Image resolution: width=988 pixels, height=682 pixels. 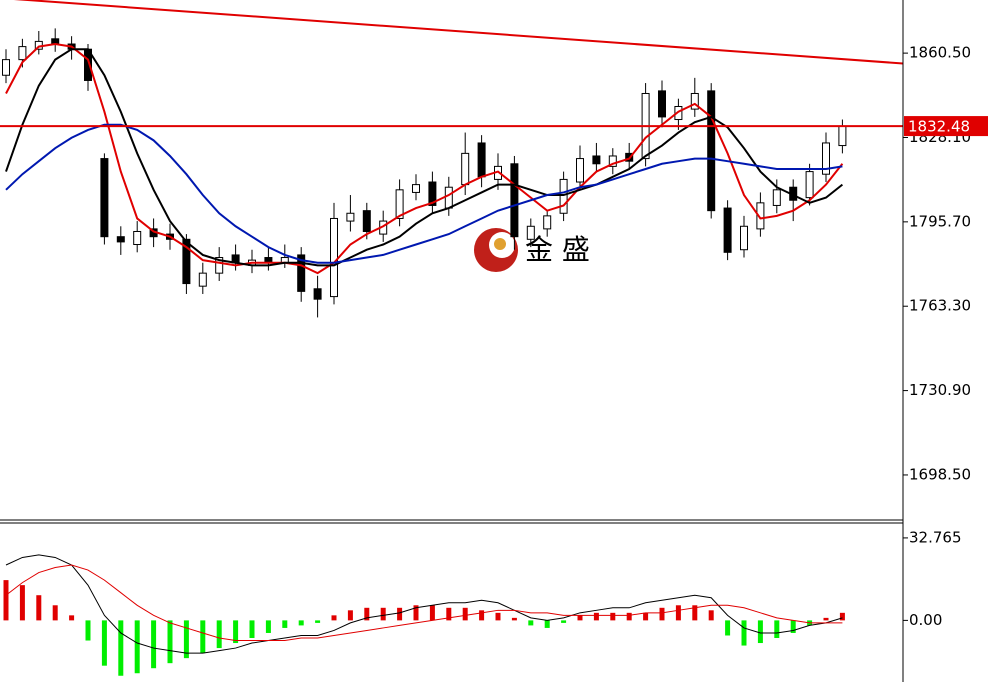 I want to click on last-price-label: 1832.48, so click(x=939, y=127).